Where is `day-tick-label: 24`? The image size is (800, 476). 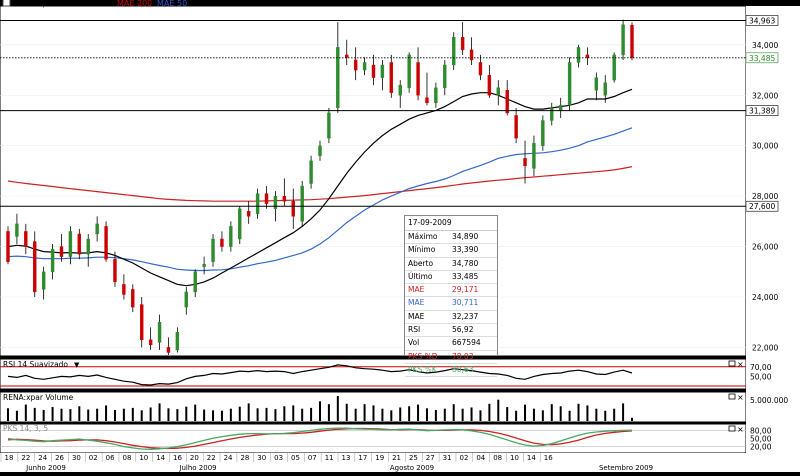
day-tick-label: 24 is located at coordinates (228, 458).